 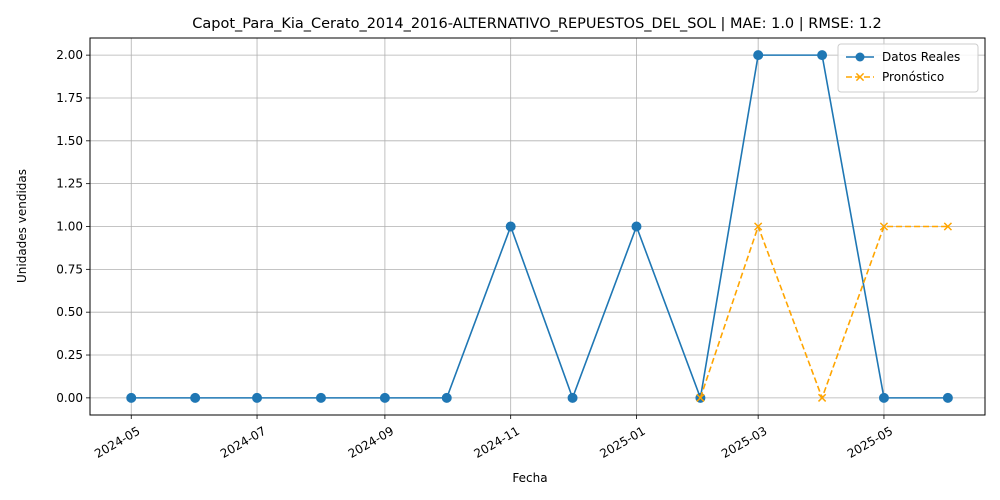 I want to click on y-tick-label: 0.50, so click(x=69, y=312).